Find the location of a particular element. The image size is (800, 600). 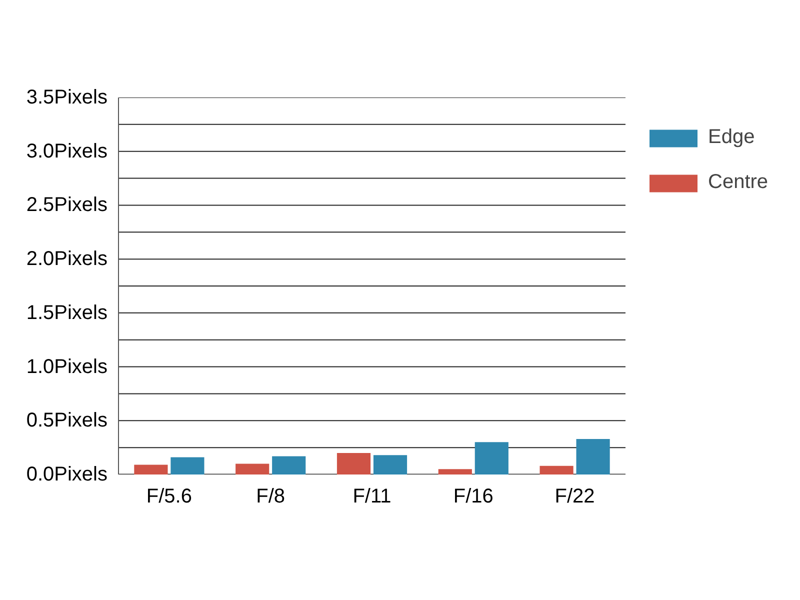

legend-label: Edge is located at coordinates (731, 137).